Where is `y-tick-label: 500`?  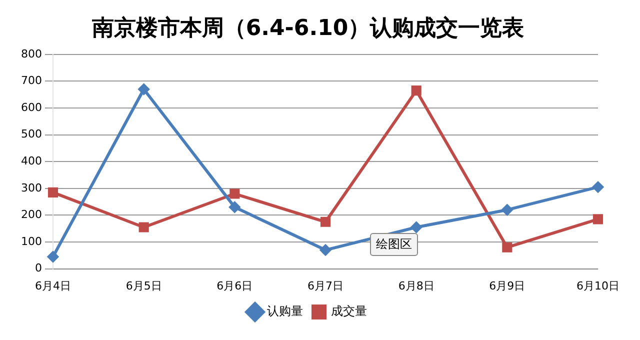 y-tick-label: 500 is located at coordinates (31, 134).